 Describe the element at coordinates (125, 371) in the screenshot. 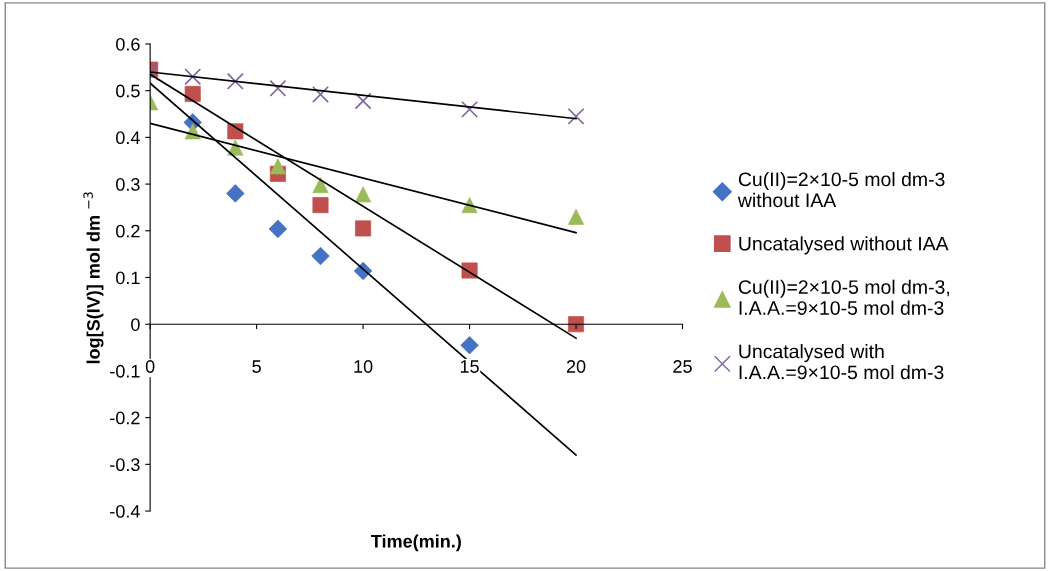

I see `y-tick-label: -0.1` at that location.